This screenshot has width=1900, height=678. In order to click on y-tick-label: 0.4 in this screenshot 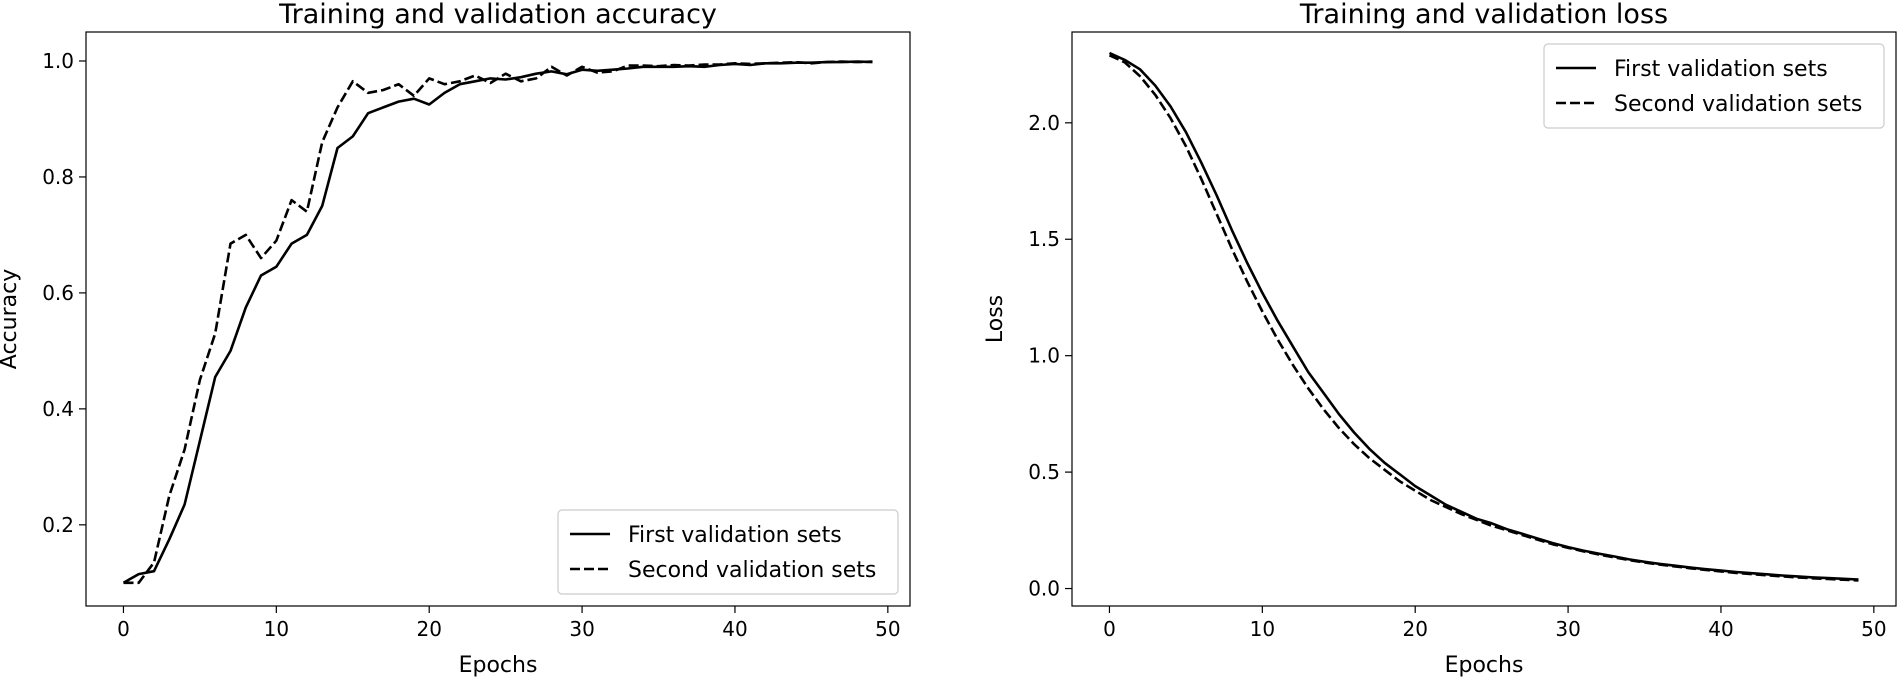, I will do `click(58, 409)`.